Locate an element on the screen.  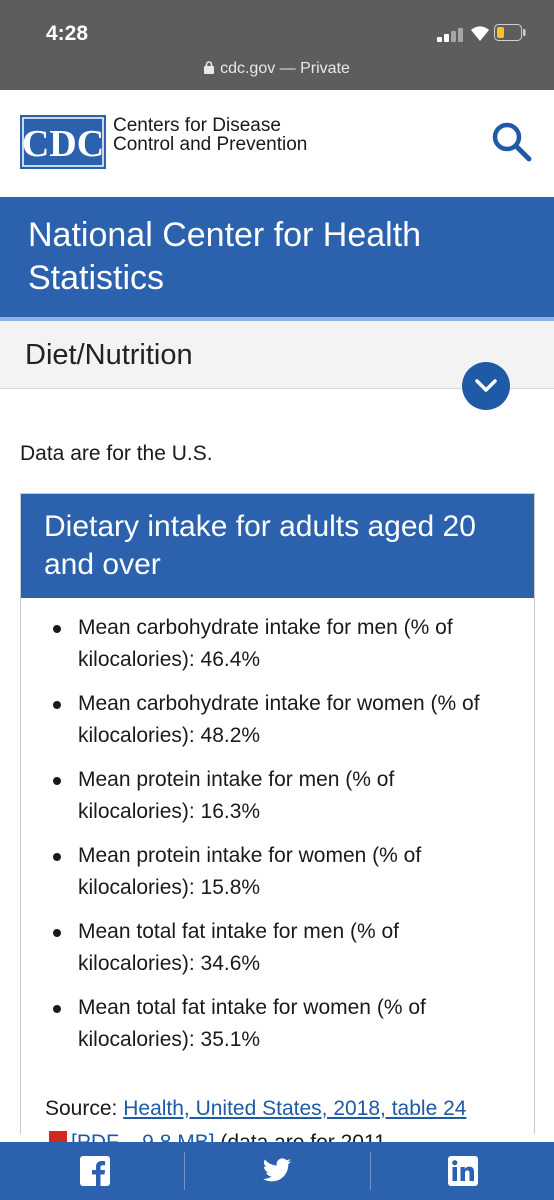
status-bar: 4:28 cdc.gov — Private is located at coordinates (277, 45).